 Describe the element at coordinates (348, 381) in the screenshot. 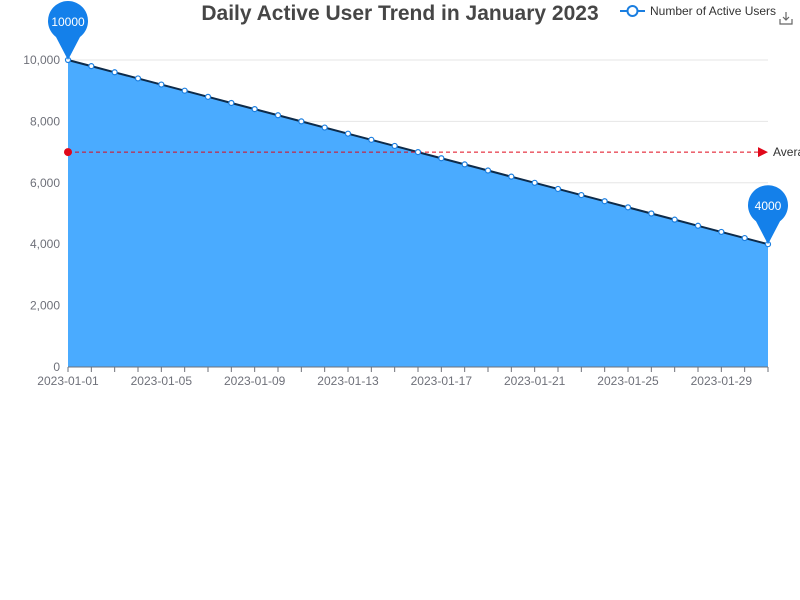

I see `x-tick-label: 2023-01-13` at that location.